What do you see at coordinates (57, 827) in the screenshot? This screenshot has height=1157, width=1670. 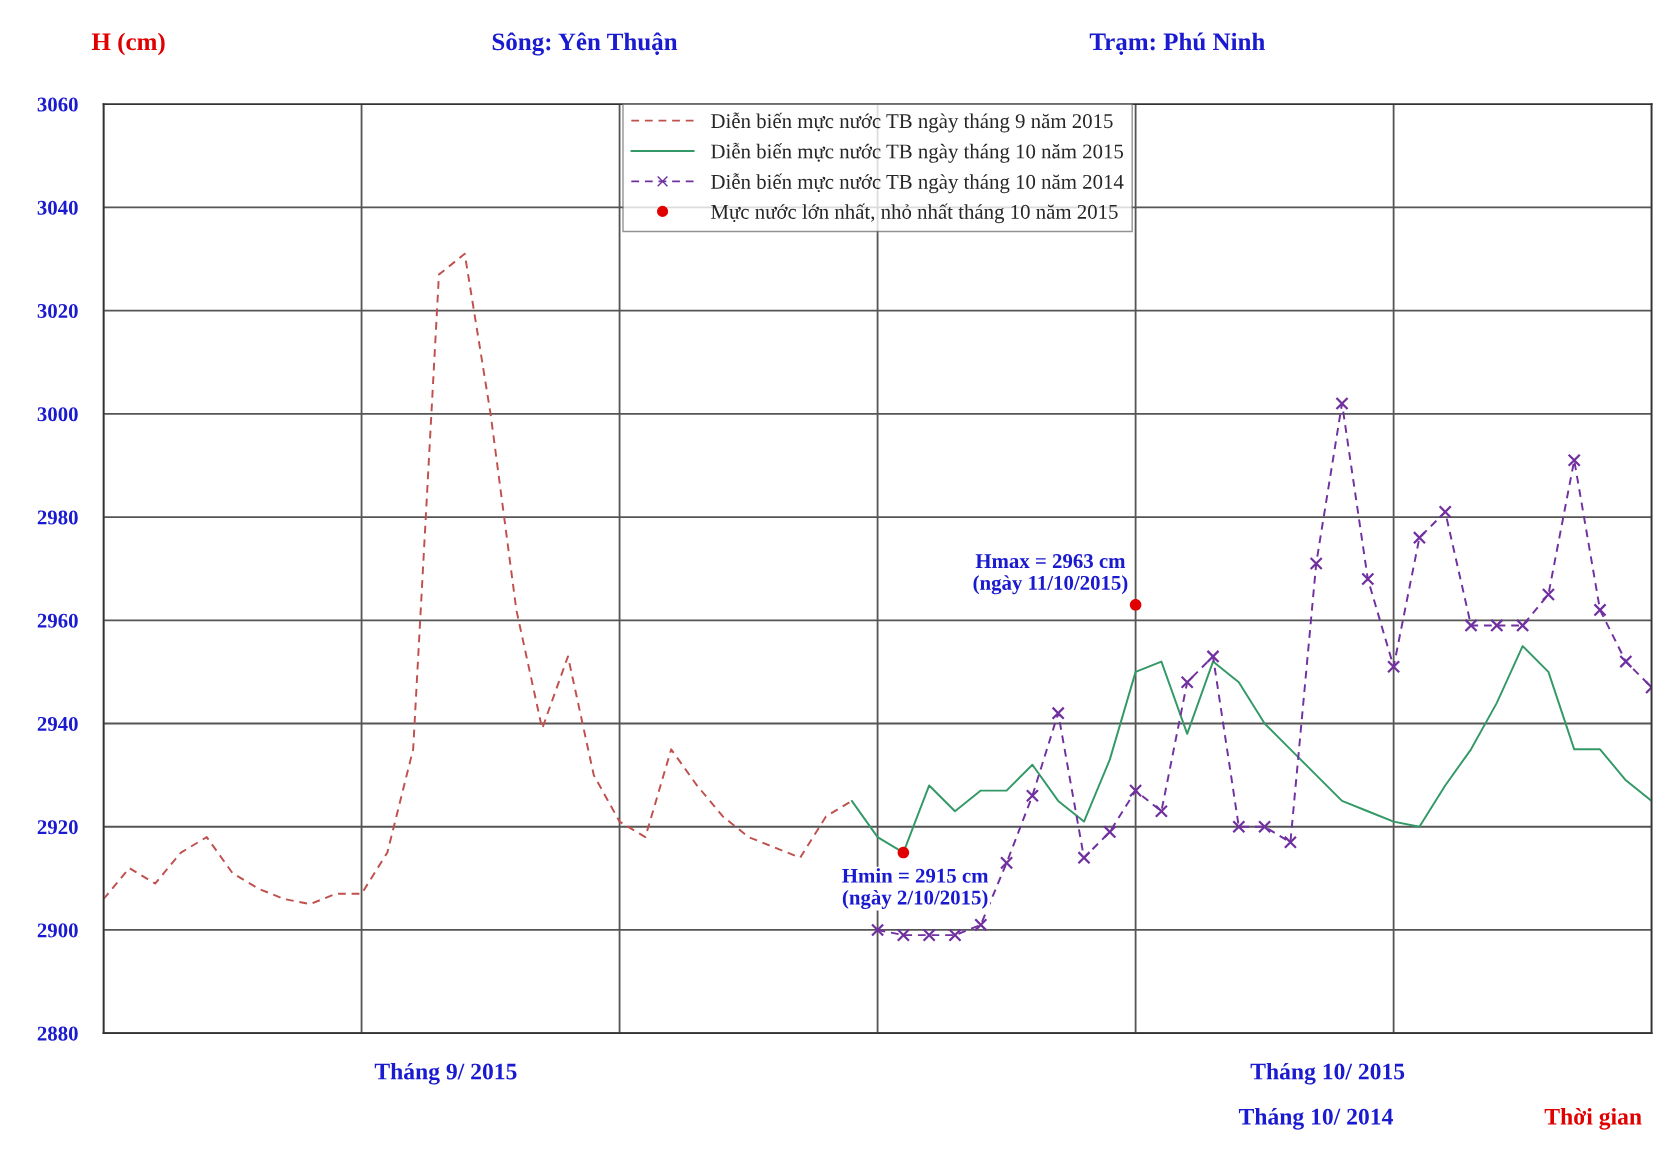 I see `y-tick-label: 2920` at bounding box center [57, 827].